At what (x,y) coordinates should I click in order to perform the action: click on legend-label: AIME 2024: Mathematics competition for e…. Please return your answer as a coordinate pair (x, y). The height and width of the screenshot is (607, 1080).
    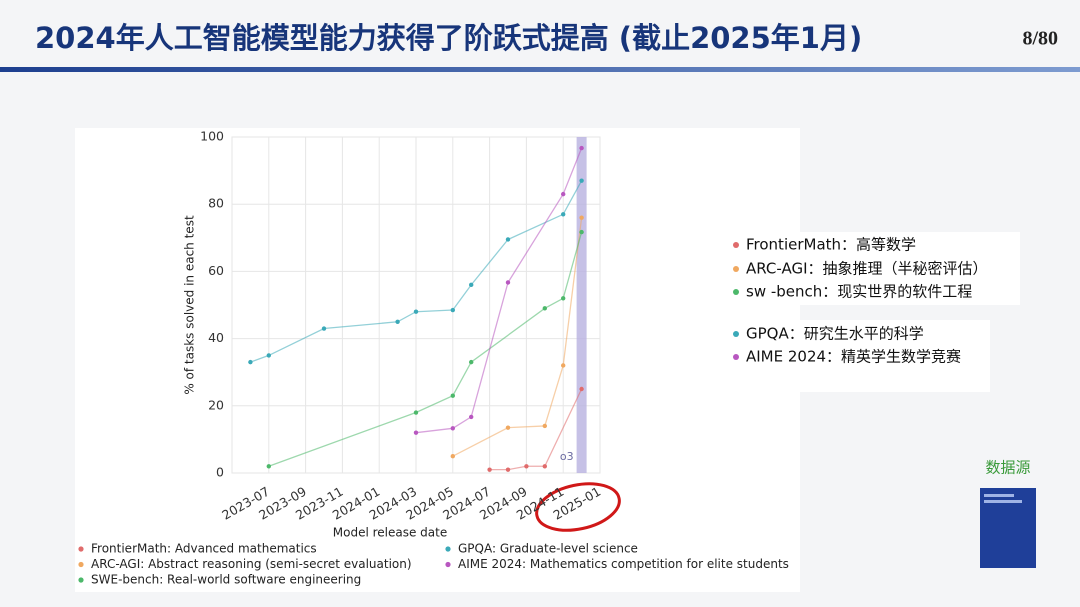
    Looking at the image, I should click on (623, 564).